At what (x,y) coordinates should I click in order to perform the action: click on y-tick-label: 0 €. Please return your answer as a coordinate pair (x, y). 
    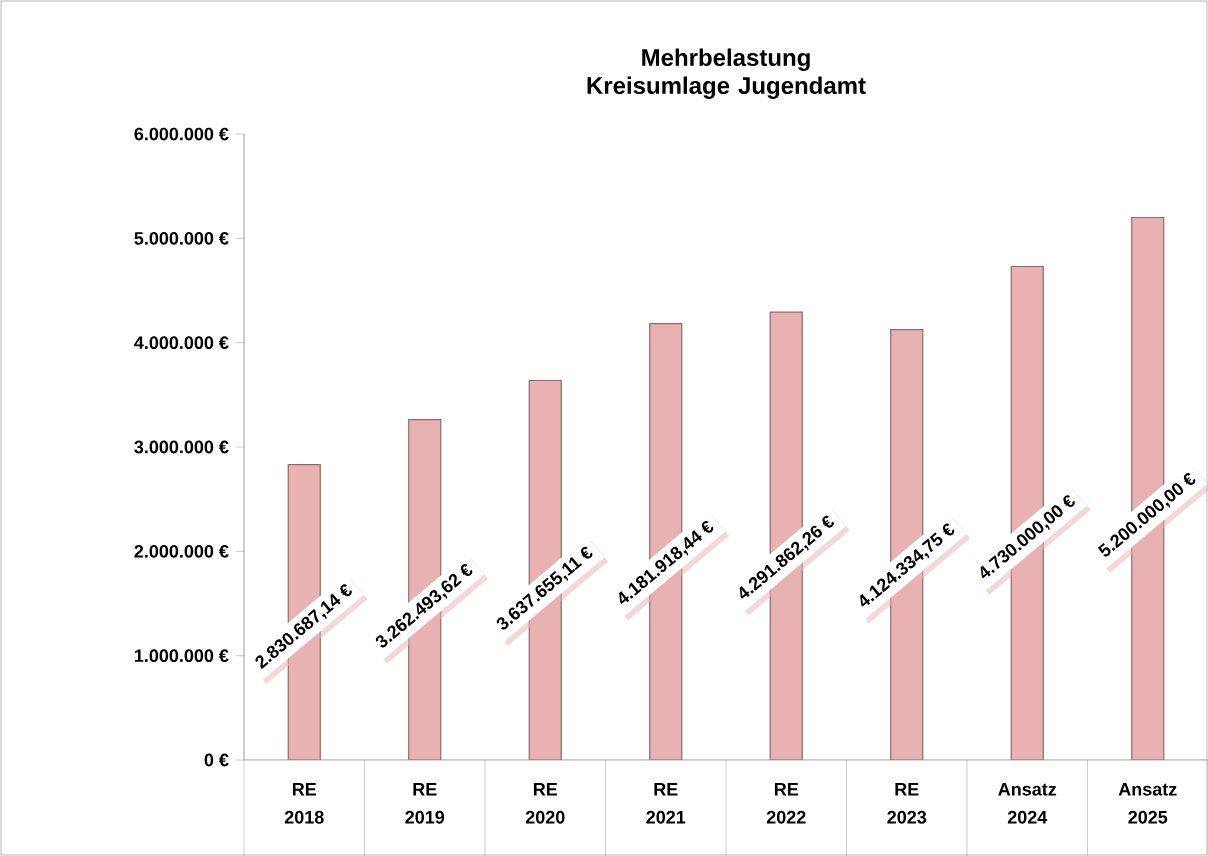
    Looking at the image, I should click on (216, 760).